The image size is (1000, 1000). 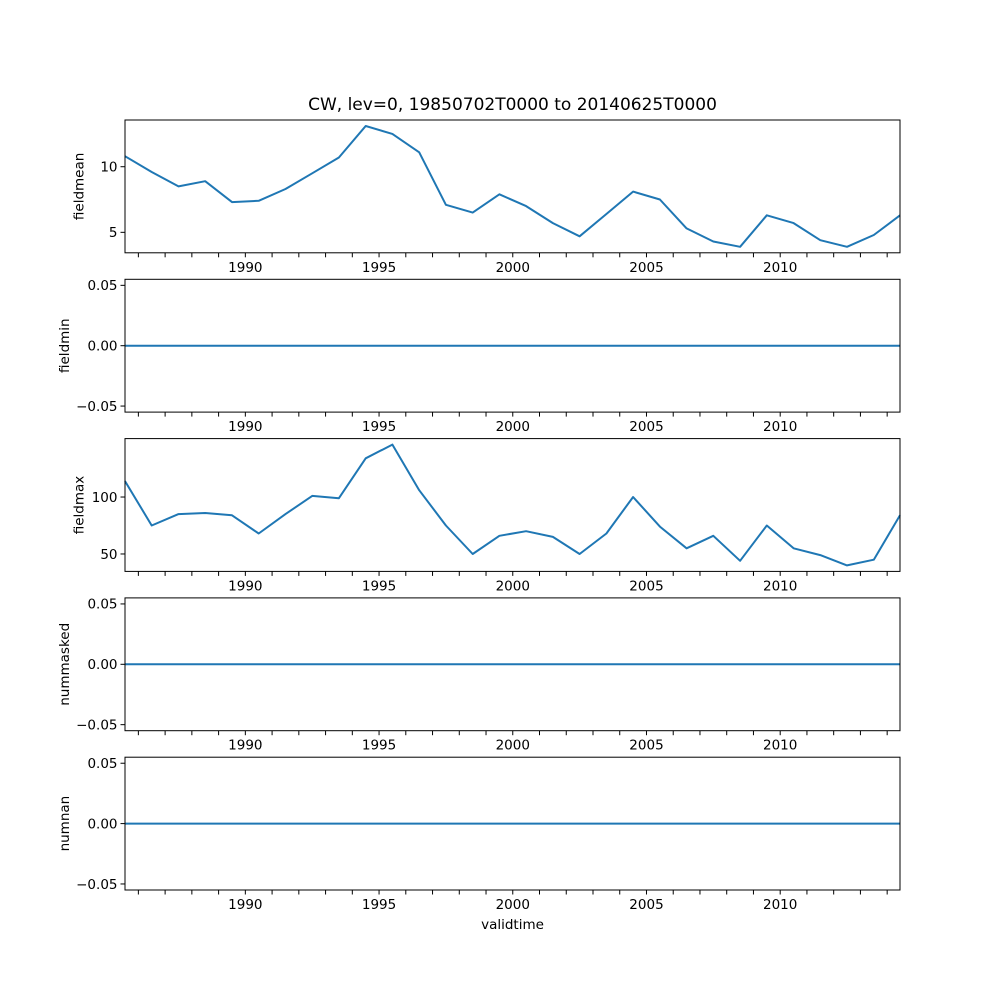 What do you see at coordinates (80, 186) in the screenshot?
I see `y-axis-title: fieldmean` at bounding box center [80, 186].